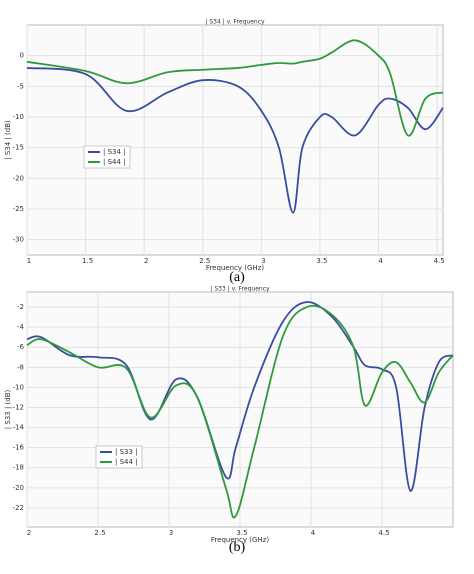 This screenshot has height=574, width=474. Describe the element at coordinates (237, 547) in the screenshot. I see `caption: (b)` at that location.